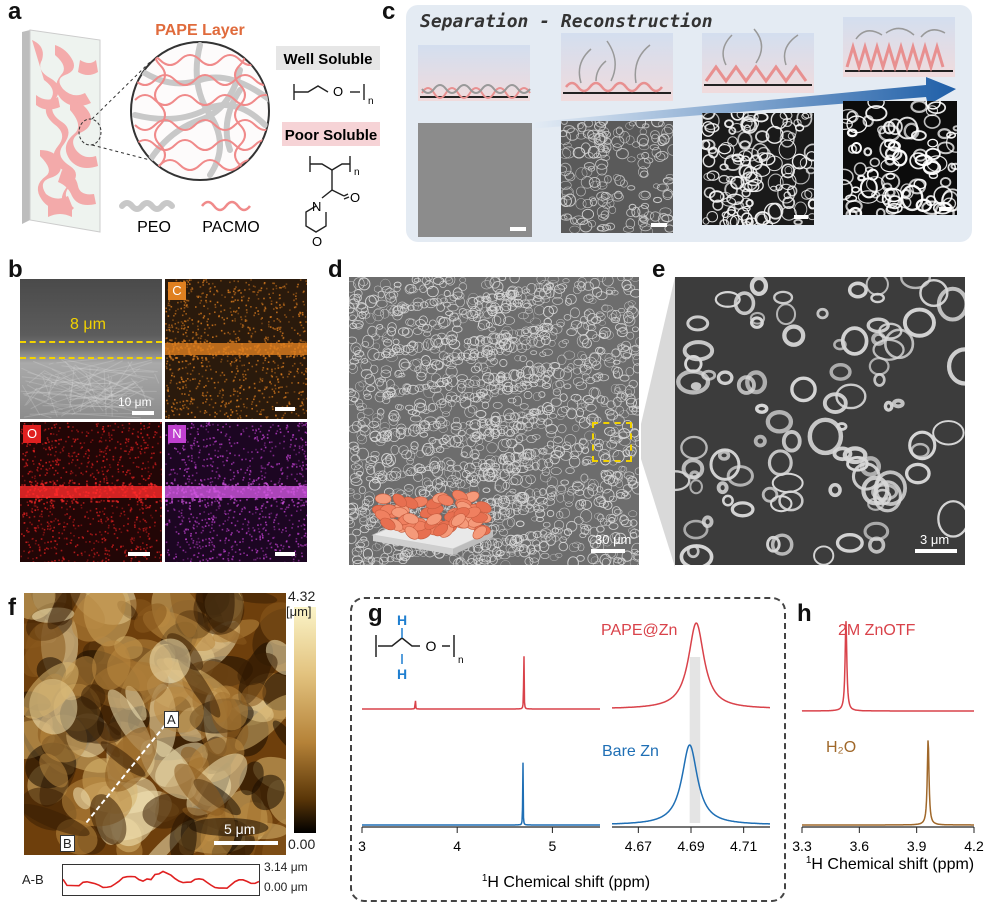  Describe the element at coordinates (743, 846) in the screenshot. I see `g-right-tick-label: 4.71` at that location.